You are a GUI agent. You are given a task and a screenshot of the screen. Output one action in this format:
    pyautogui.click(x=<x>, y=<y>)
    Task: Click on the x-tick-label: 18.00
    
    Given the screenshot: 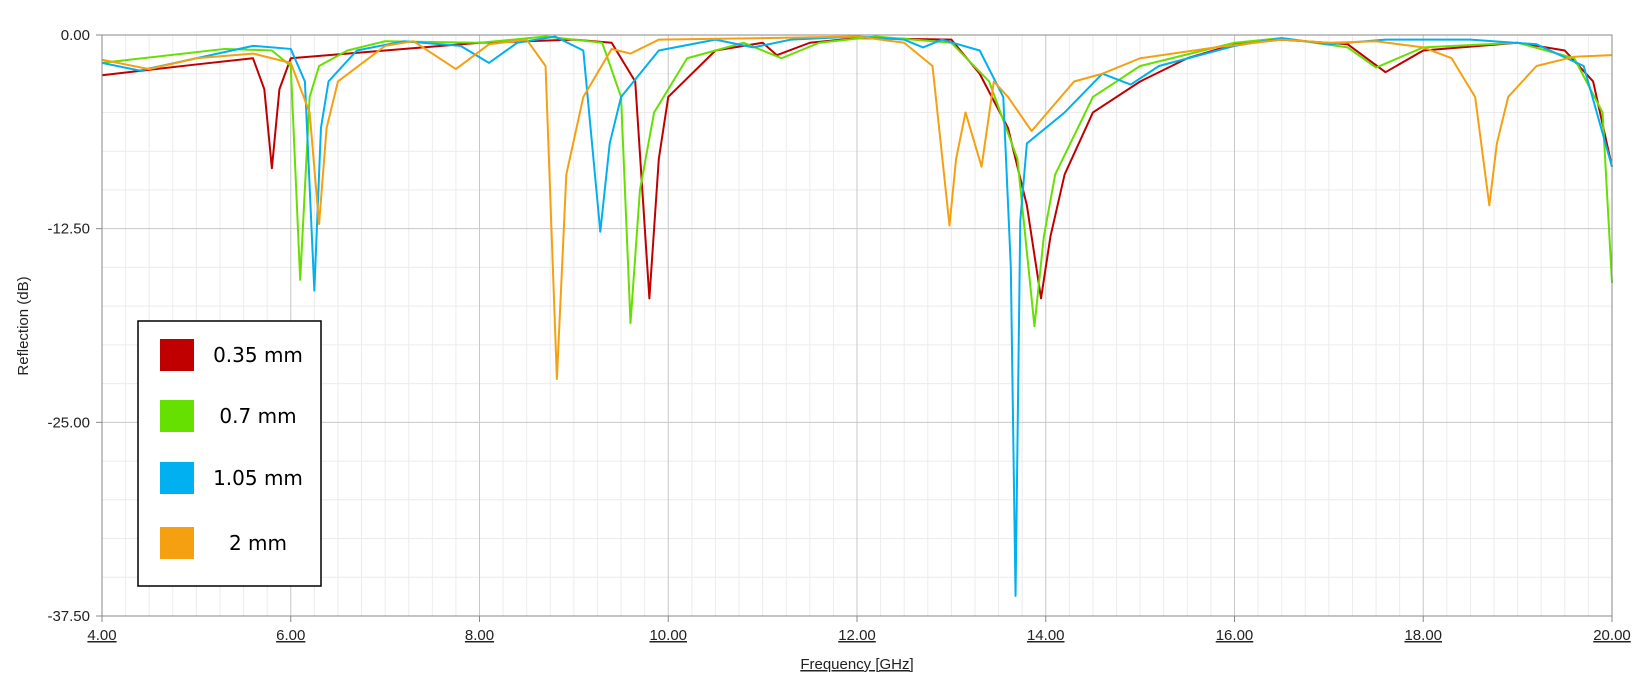 What is the action you would take?
    pyautogui.click(x=1423, y=635)
    